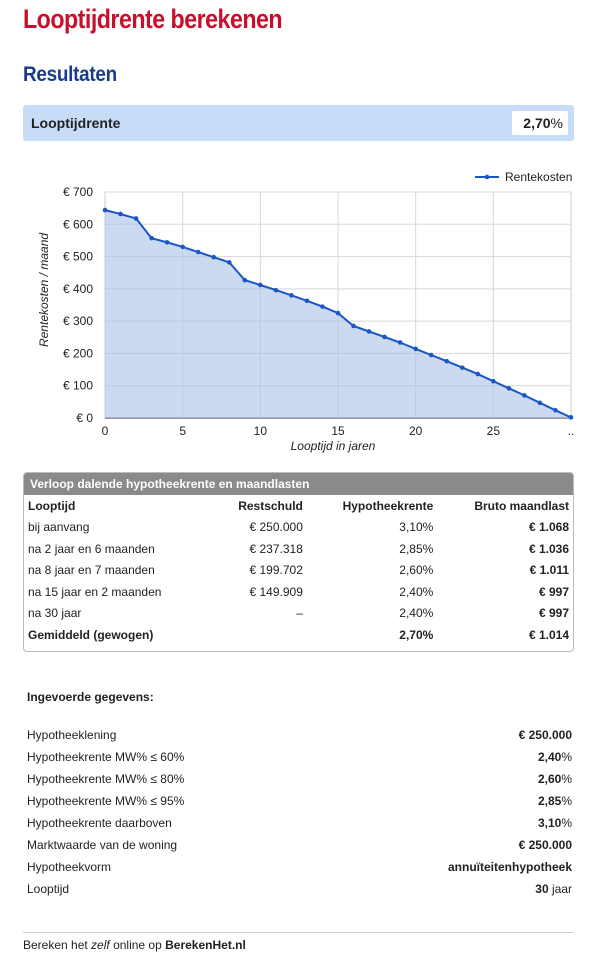  What do you see at coordinates (298, 123) in the screenshot?
I see `result-bar: Looptijdrente 2,70%` at bounding box center [298, 123].